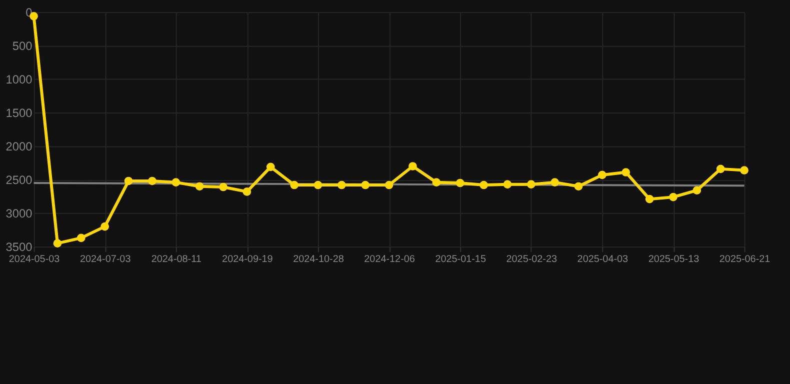 The image size is (790, 384). Describe the element at coordinates (745, 260) in the screenshot. I see `x-tick-label: 2025-06-21` at that location.